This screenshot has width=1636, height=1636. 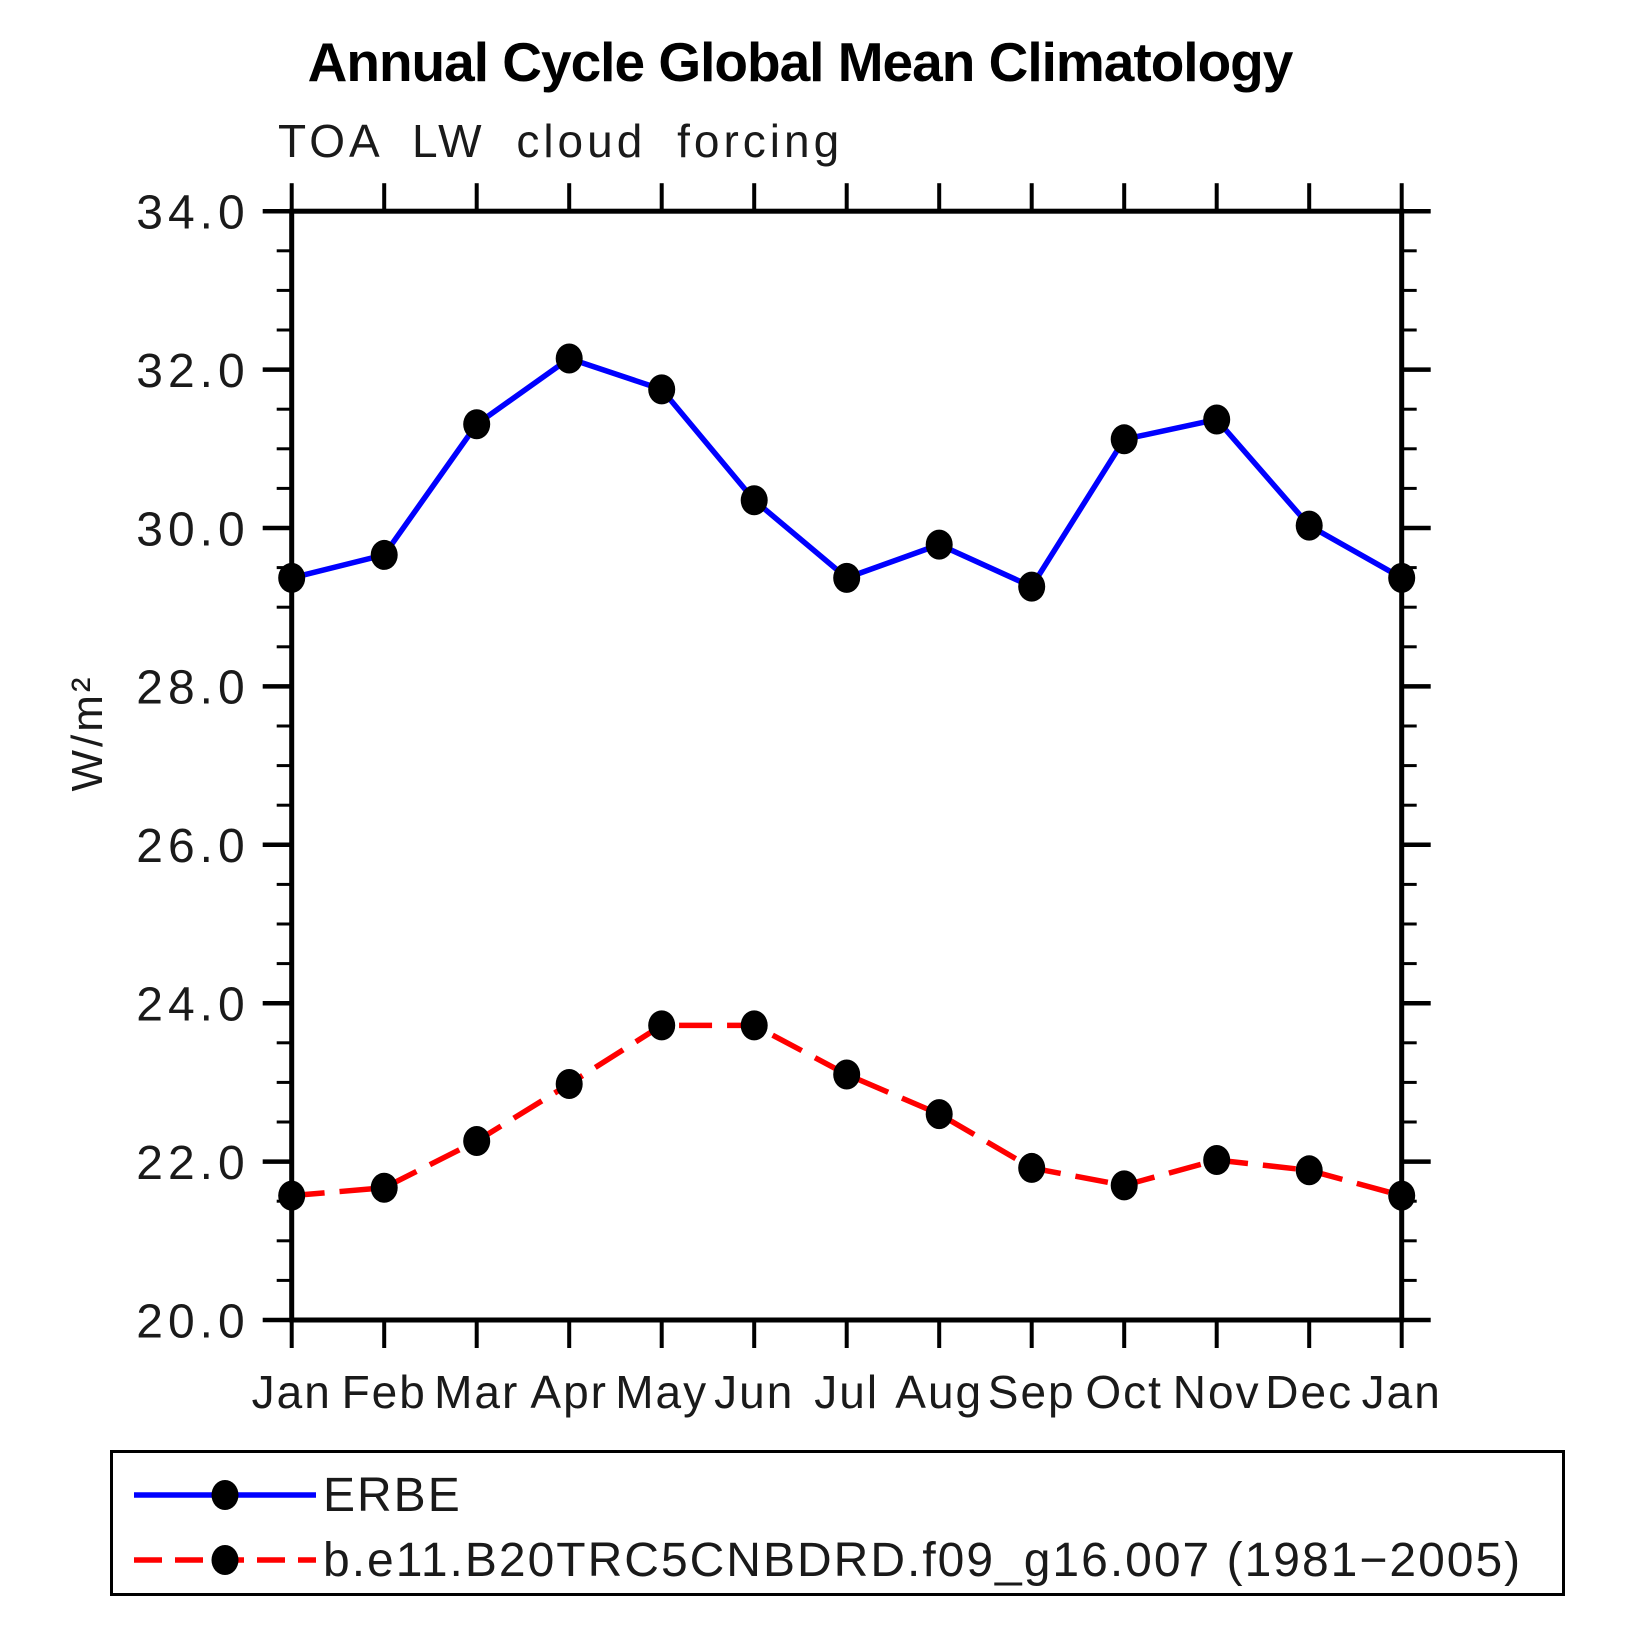 I want to click on legend-item-erbe: ERBE, so click(x=296, y=1495).